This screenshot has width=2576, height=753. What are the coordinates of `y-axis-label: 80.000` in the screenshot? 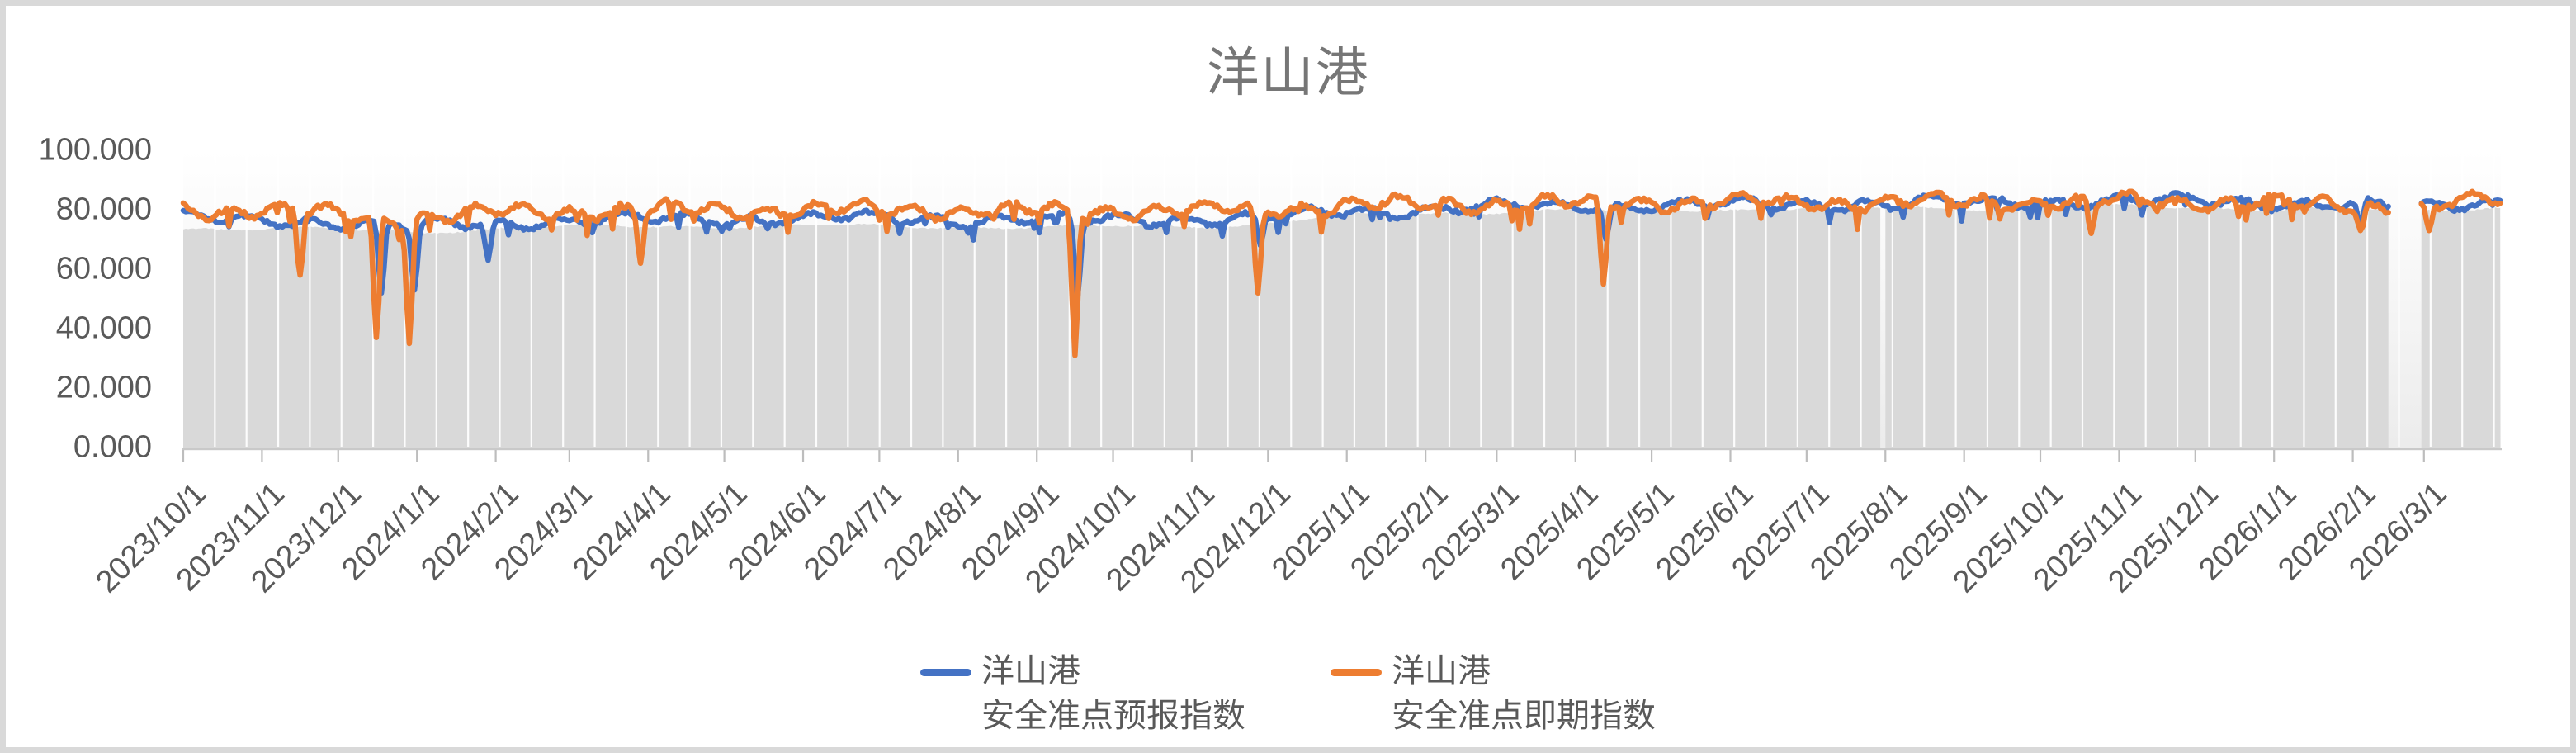 It's located at (103, 209).